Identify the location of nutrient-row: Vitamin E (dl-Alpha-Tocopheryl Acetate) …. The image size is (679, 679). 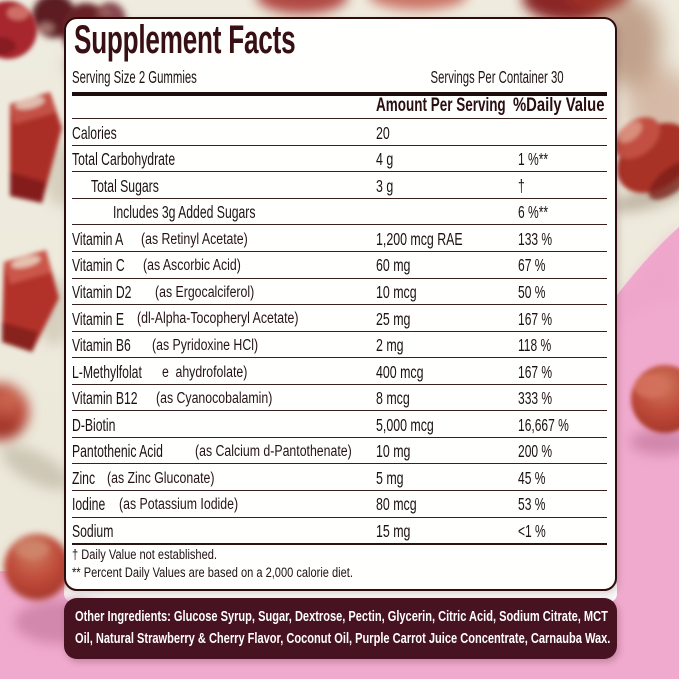
(339, 317).